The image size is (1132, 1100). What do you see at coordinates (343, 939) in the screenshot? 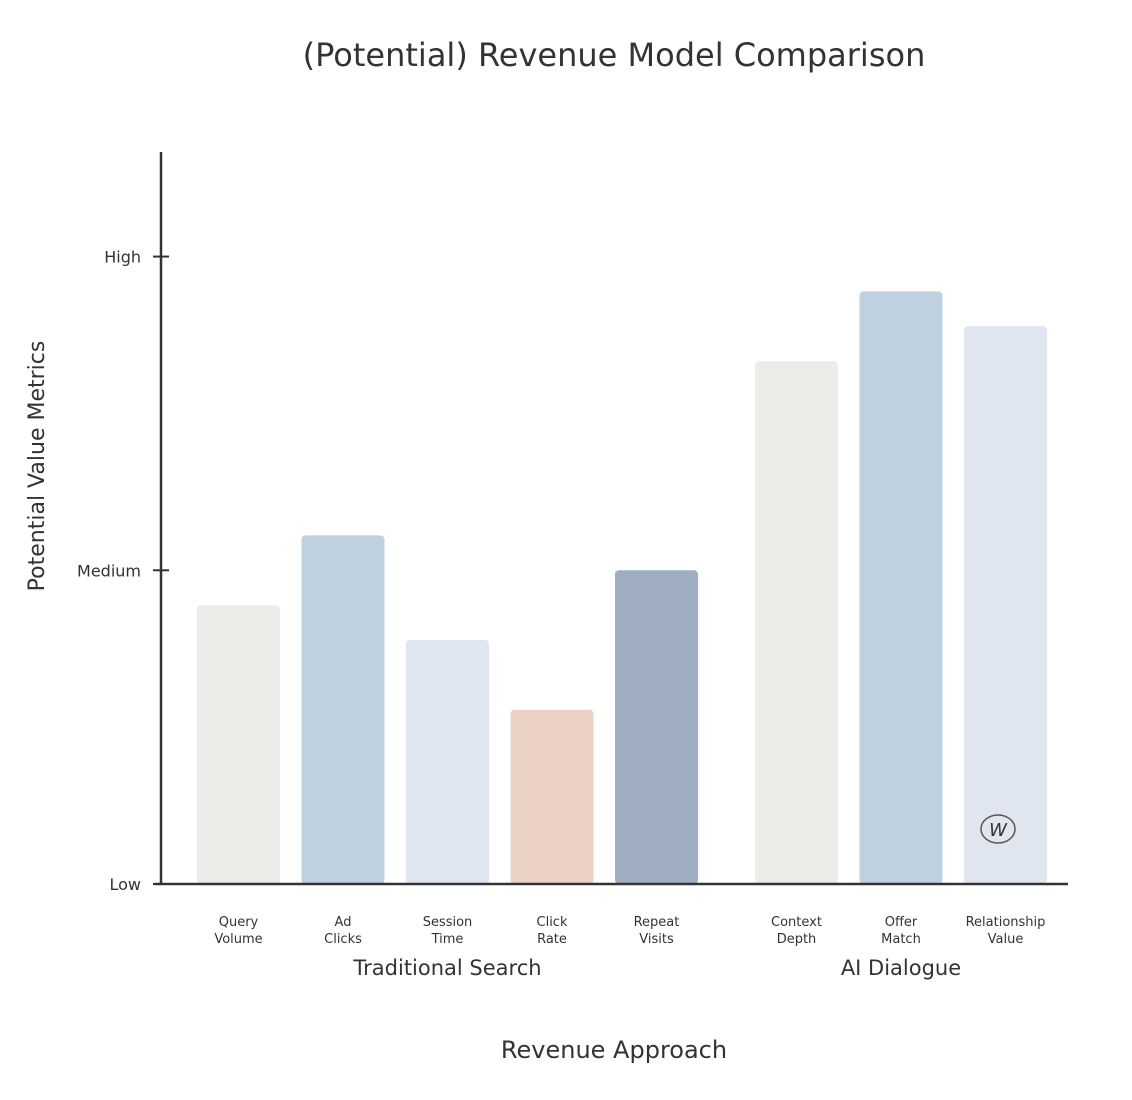
I see `x-tick-label: Clicks` at bounding box center [343, 939].